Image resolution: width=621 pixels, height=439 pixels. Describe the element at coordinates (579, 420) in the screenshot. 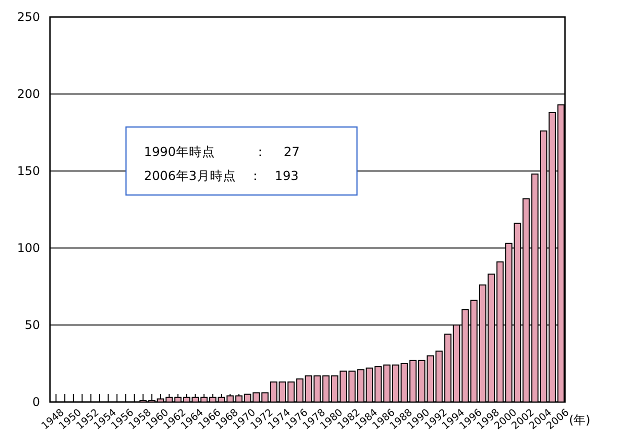

I see `x-axis-title: (年)` at that location.